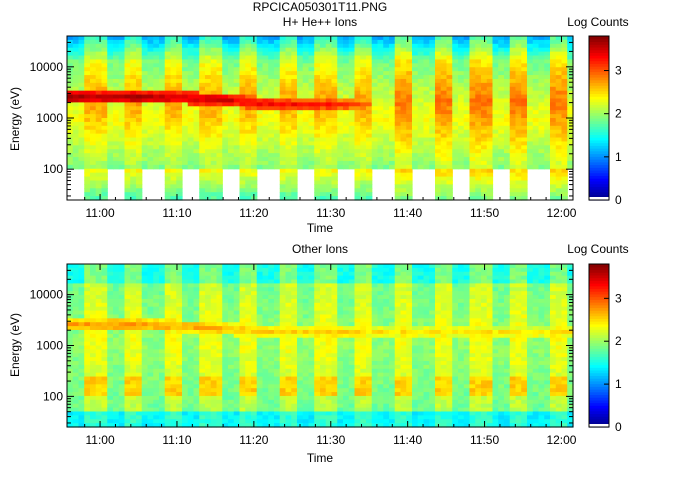  I want to click on colorbar-swatch, so click(599, 152).